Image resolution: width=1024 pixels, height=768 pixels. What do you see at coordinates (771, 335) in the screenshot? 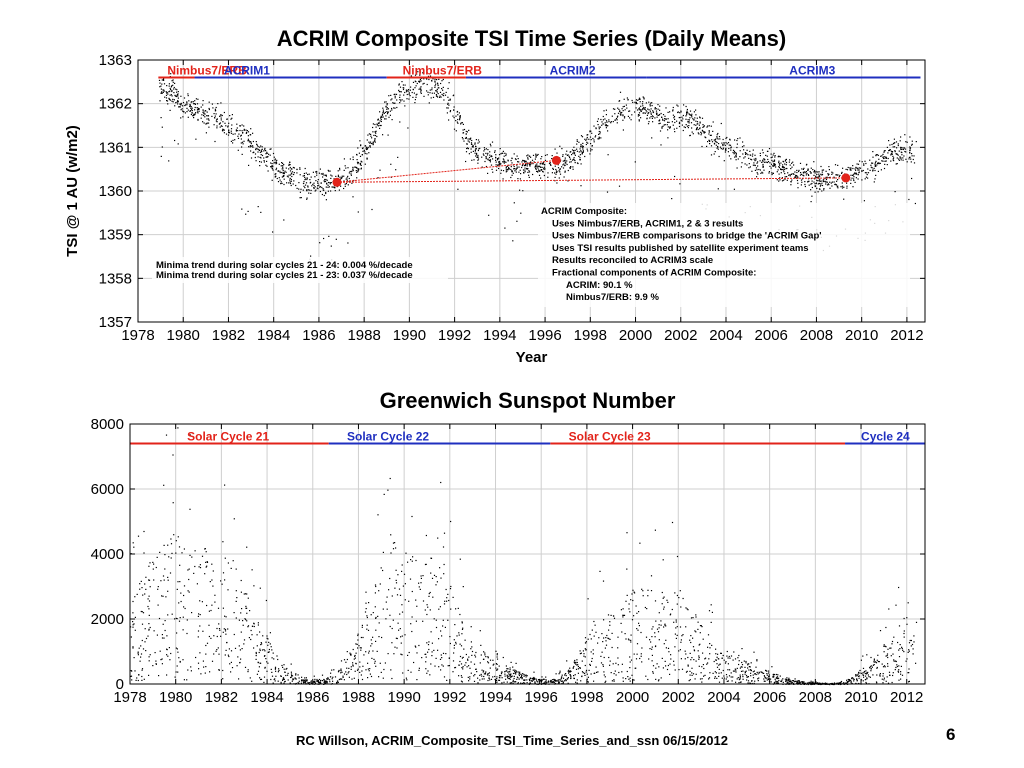
I see `x-tick-label: 2006` at bounding box center [771, 335].